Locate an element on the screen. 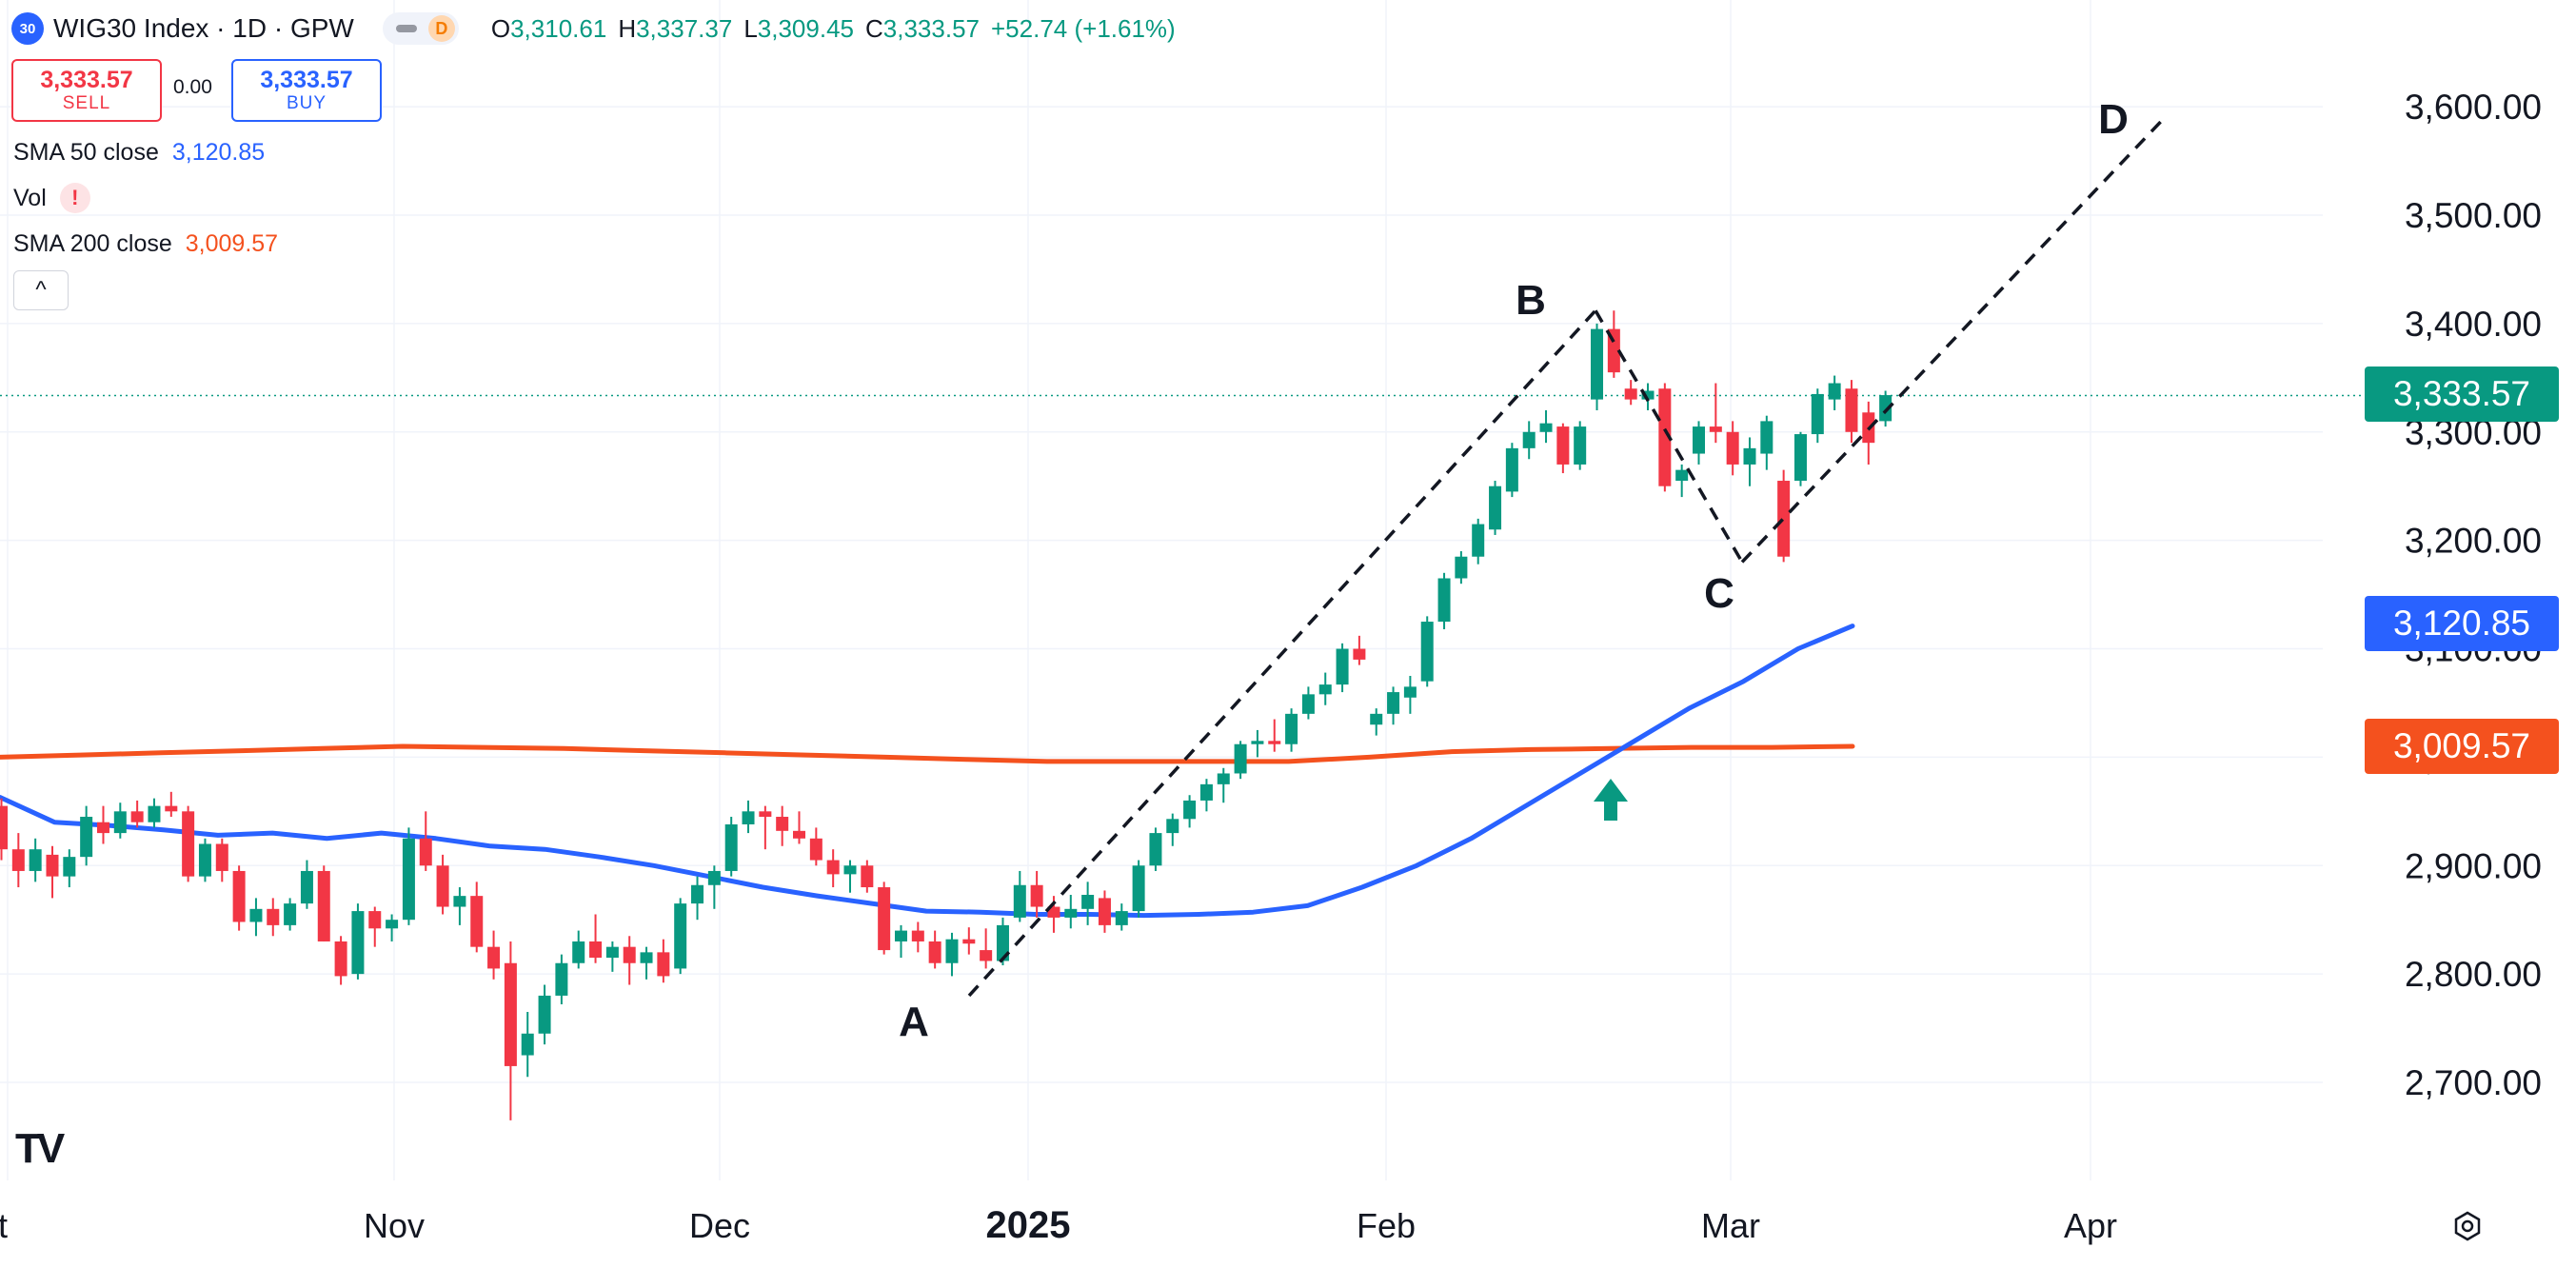 This screenshot has width=2576, height=1268. symbol-title: WIG30 Index · 1D · GPW is located at coordinates (203, 28).